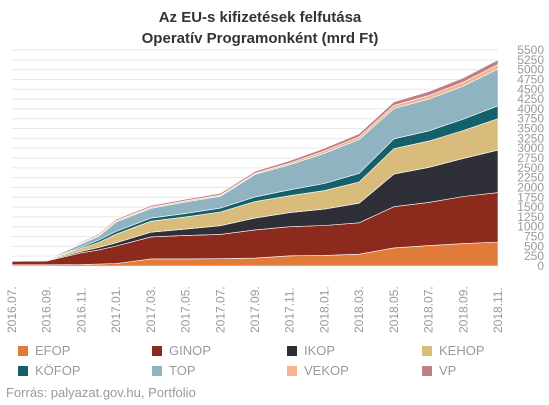 This screenshot has height=405, width=549. What do you see at coordinates (534, 246) in the screenshot?
I see `y-tick-label: 500` at bounding box center [534, 246].